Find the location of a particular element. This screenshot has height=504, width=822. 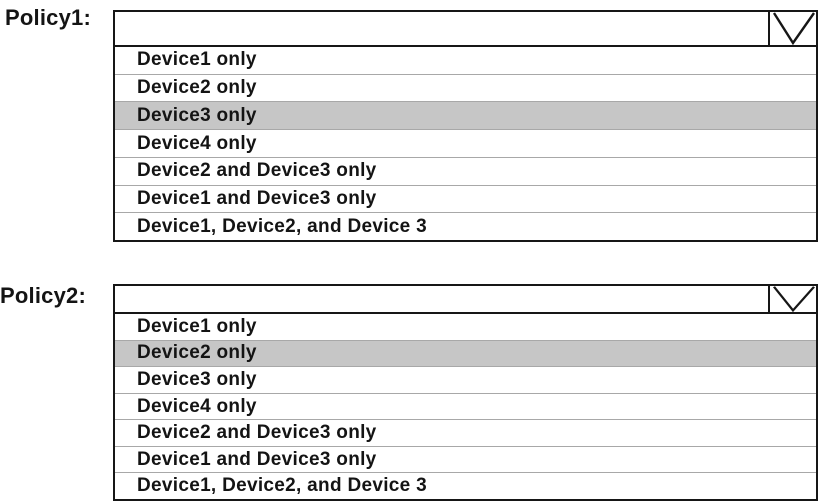

policy2-dropdown-header is located at coordinates (465, 300).